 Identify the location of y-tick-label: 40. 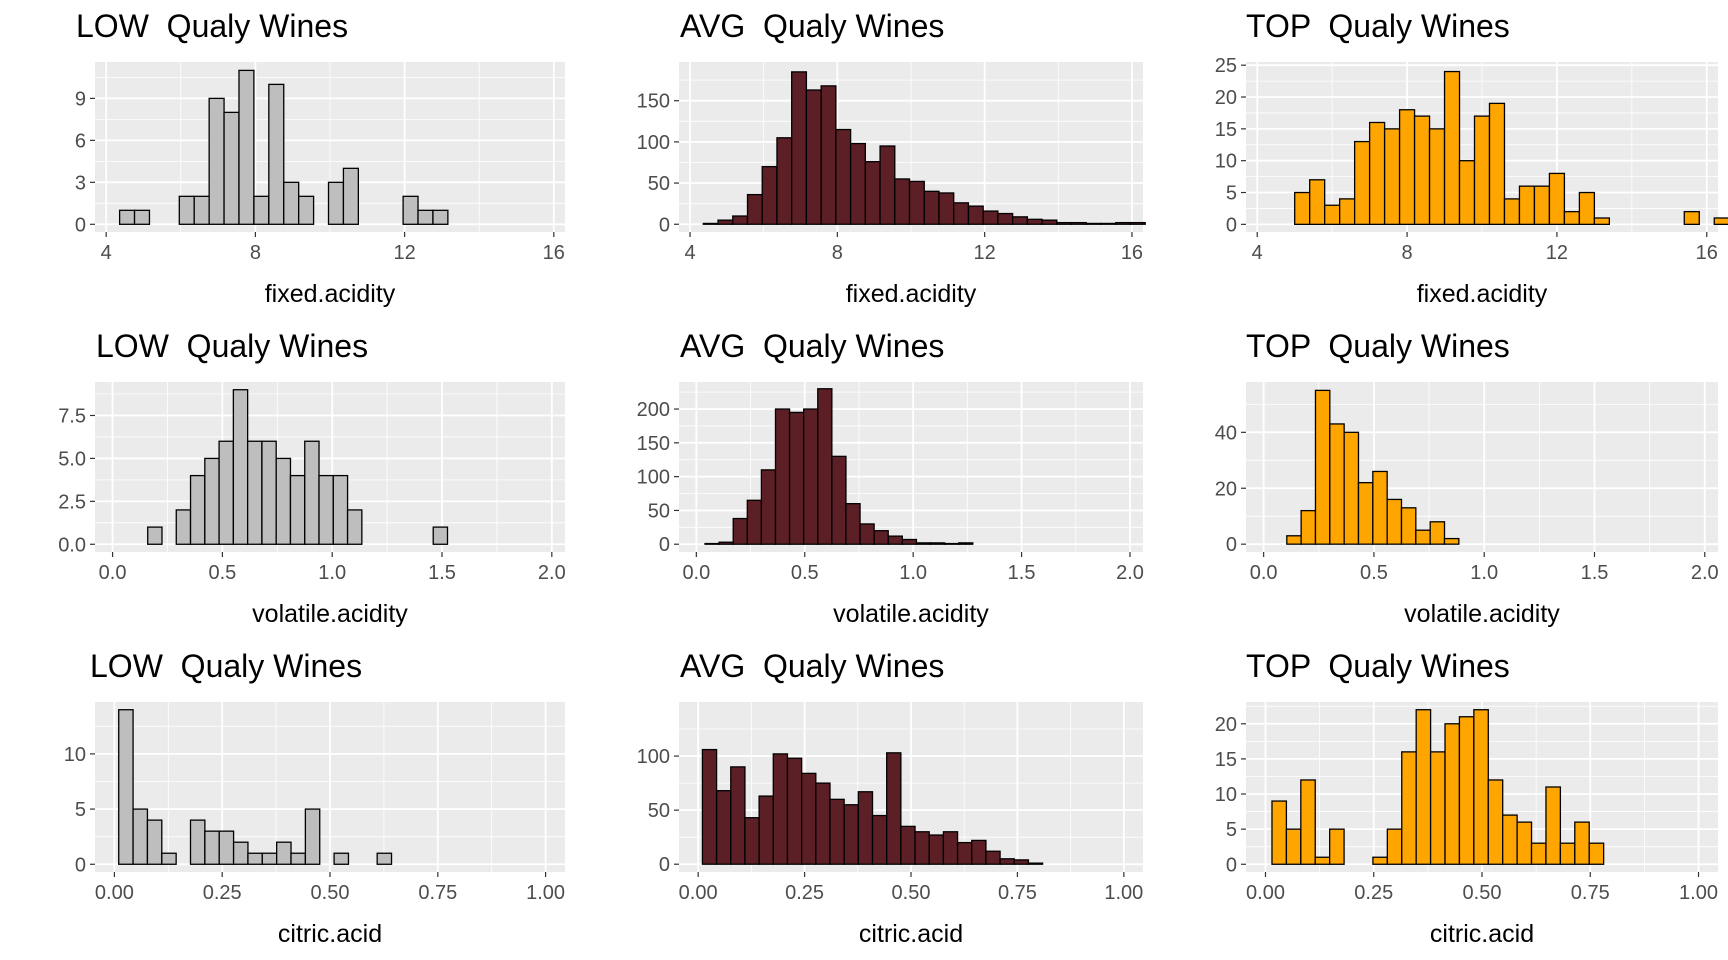
(1226, 433).